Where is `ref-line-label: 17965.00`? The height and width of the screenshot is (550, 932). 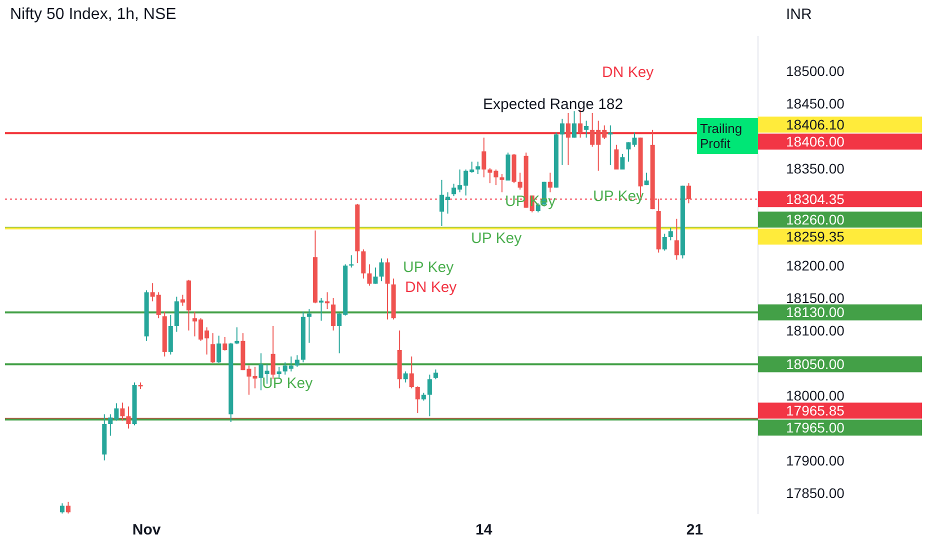 ref-line-label: 17965.00 is located at coordinates (815, 428).